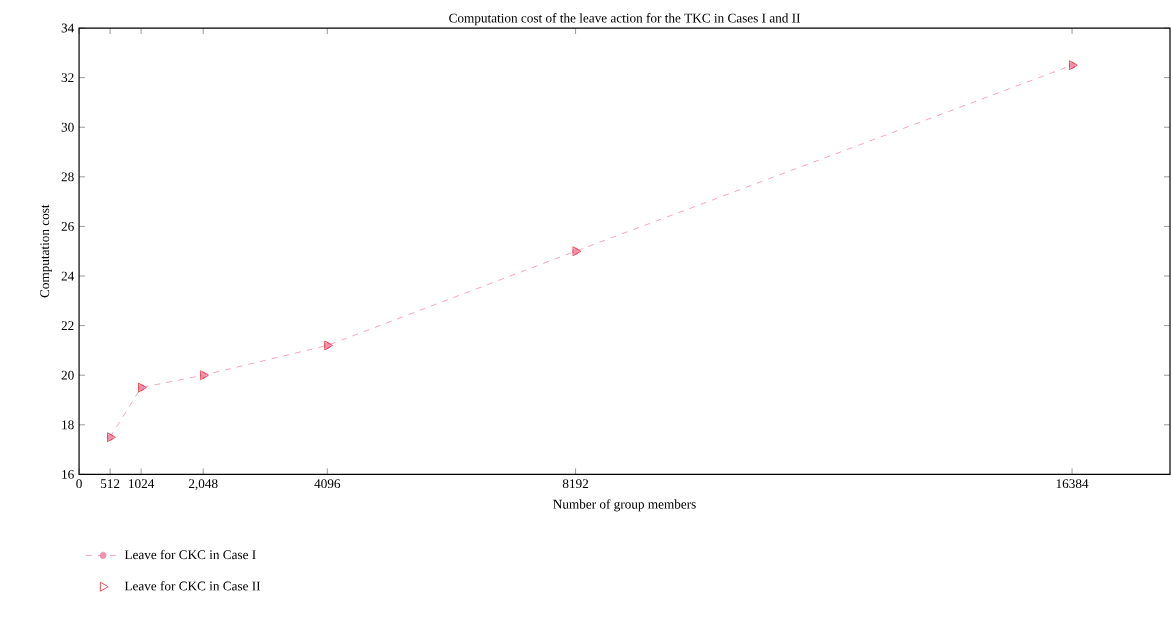 This screenshot has width=1173, height=640. What do you see at coordinates (1072, 484) in the screenshot?
I see `x-tick-label: 16384` at bounding box center [1072, 484].